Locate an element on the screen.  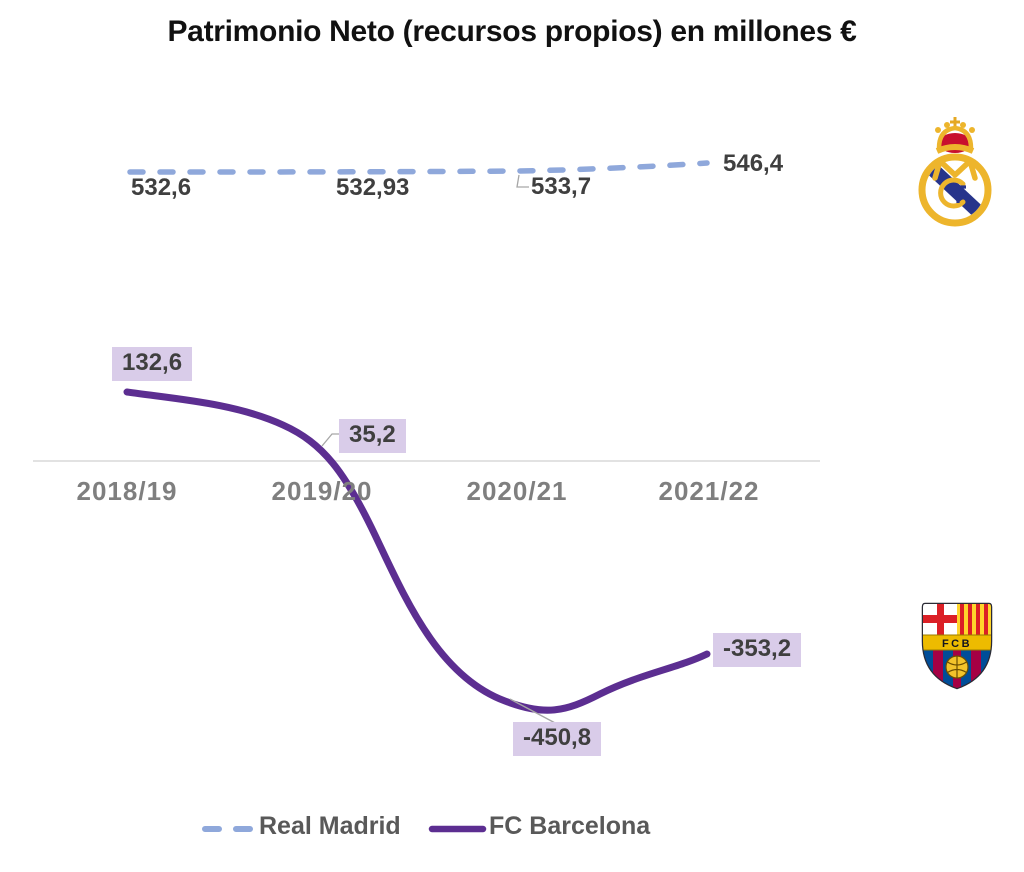
fc-barcelona-crest-icon: FCB is located at coordinates (957, 646).